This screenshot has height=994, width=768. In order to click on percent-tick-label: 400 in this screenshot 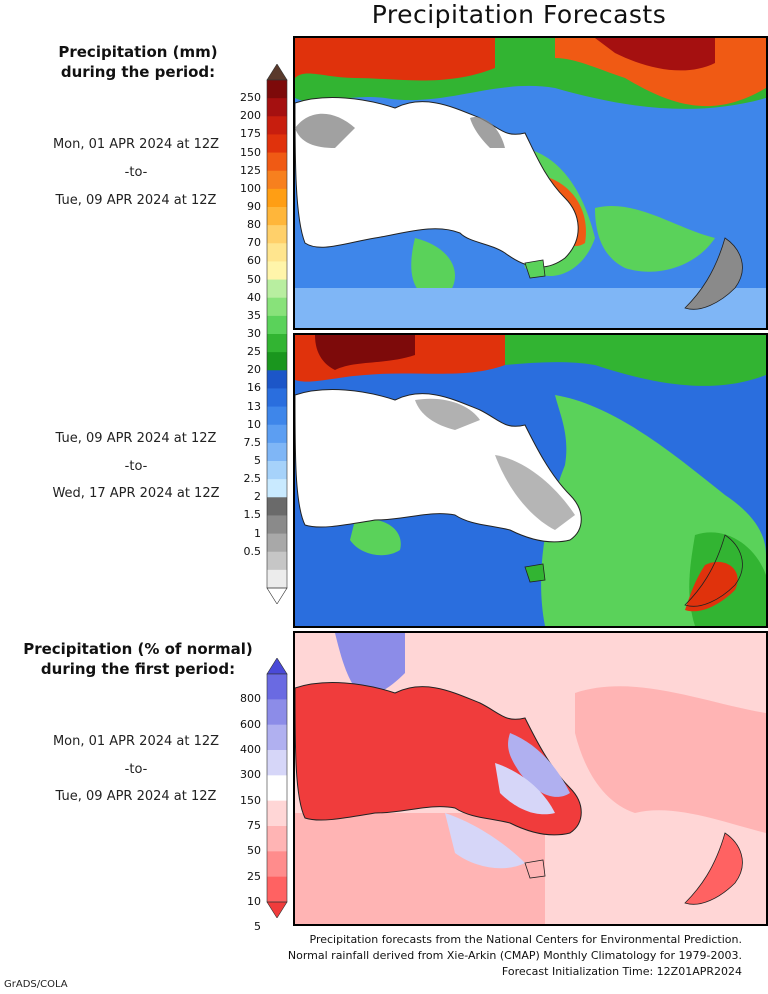, I will do `click(250, 749)`.